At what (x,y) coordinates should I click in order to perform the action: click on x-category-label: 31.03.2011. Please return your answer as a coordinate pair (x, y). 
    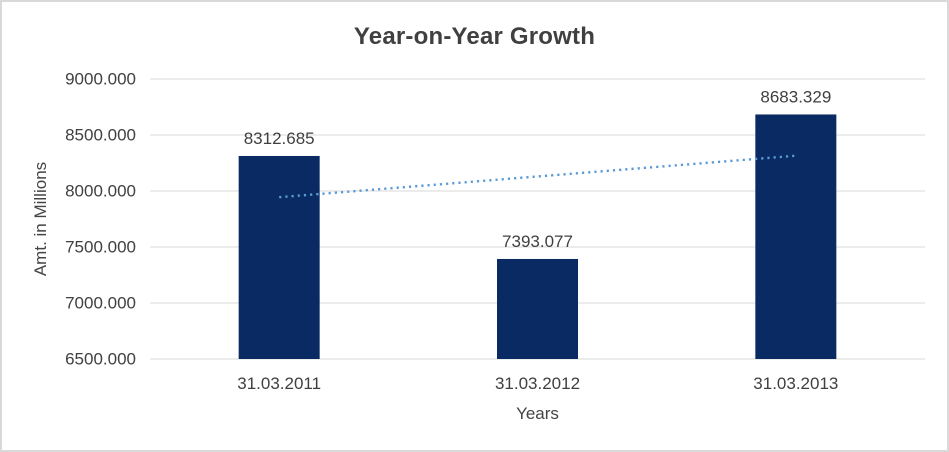
    Looking at the image, I should click on (279, 383).